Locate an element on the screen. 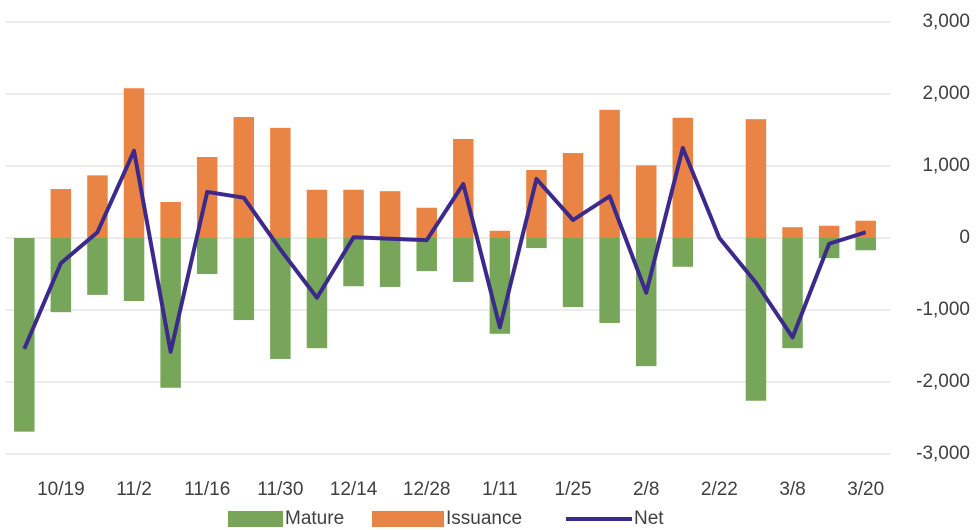  y-tick-label: 1,000 is located at coordinates (946, 165).